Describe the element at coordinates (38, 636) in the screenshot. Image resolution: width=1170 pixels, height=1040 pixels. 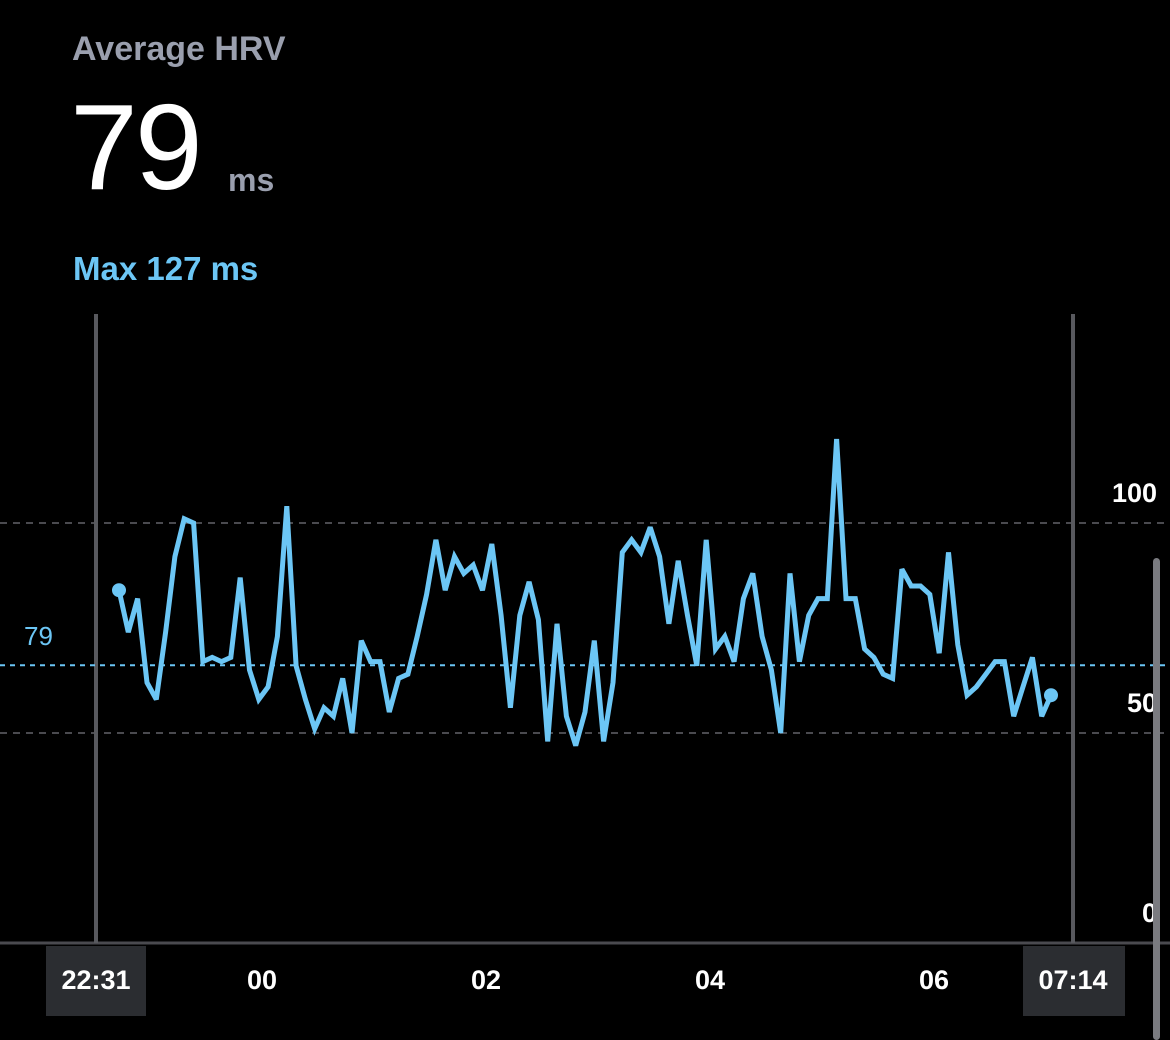
I see `average-label: 79` at that location.